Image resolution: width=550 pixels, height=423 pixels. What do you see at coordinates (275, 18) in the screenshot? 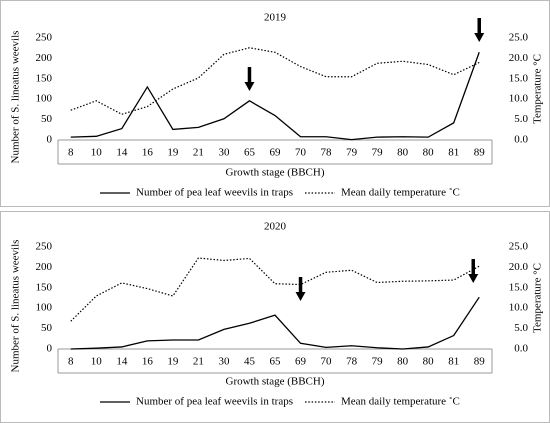
I see `chart-title: 2019` at bounding box center [275, 18].